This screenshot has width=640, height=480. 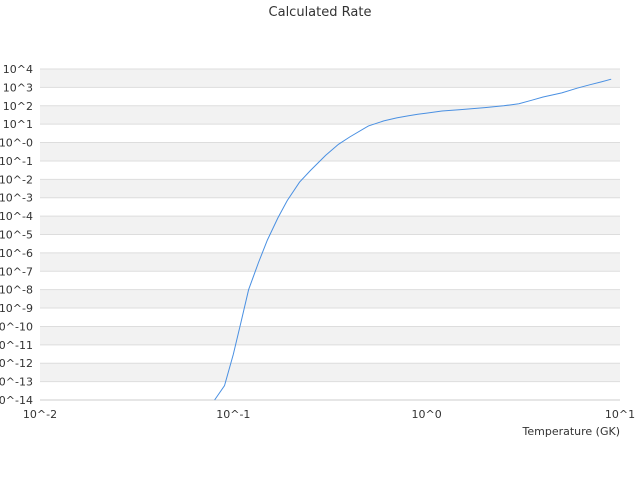 What do you see at coordinates (18, 69) in the screenshot?
I see `y-tick-label: 10^4` at bounding box center [18, 69].